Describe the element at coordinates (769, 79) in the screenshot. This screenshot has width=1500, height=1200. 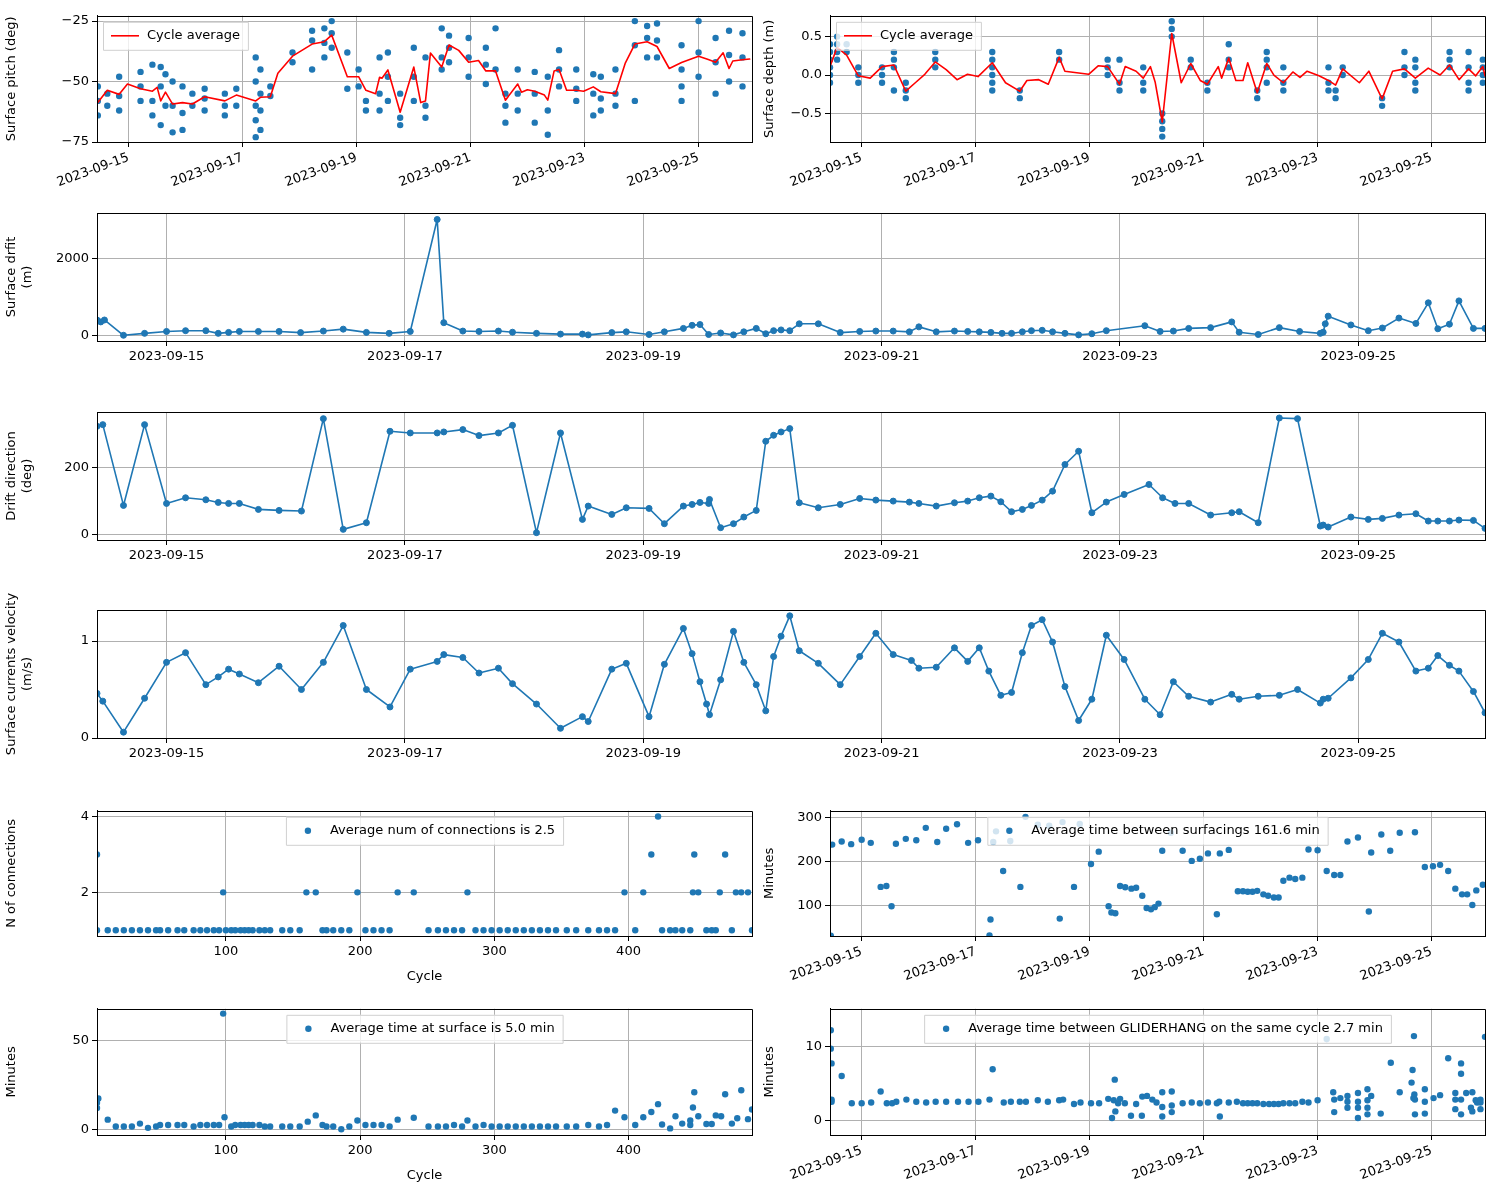
I see `y-axis-title: Surface depth (m)` at that location.